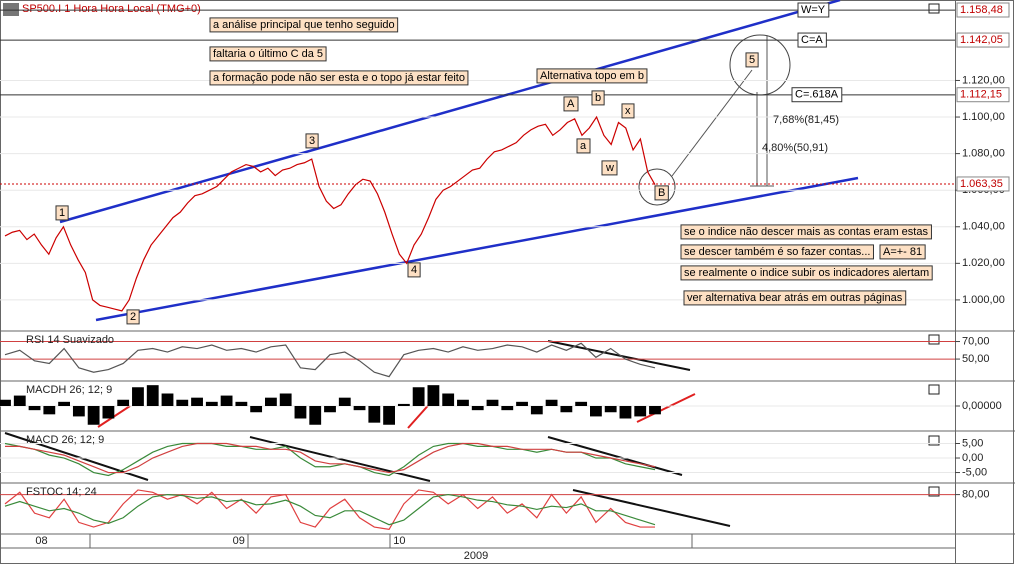 This screenshot has height=564, width=1015. What do you see at coordinates (65, 440) in the screenshot?
I see `panel-title: MACD 26; 12; 9` at bounding box center [65, 440].